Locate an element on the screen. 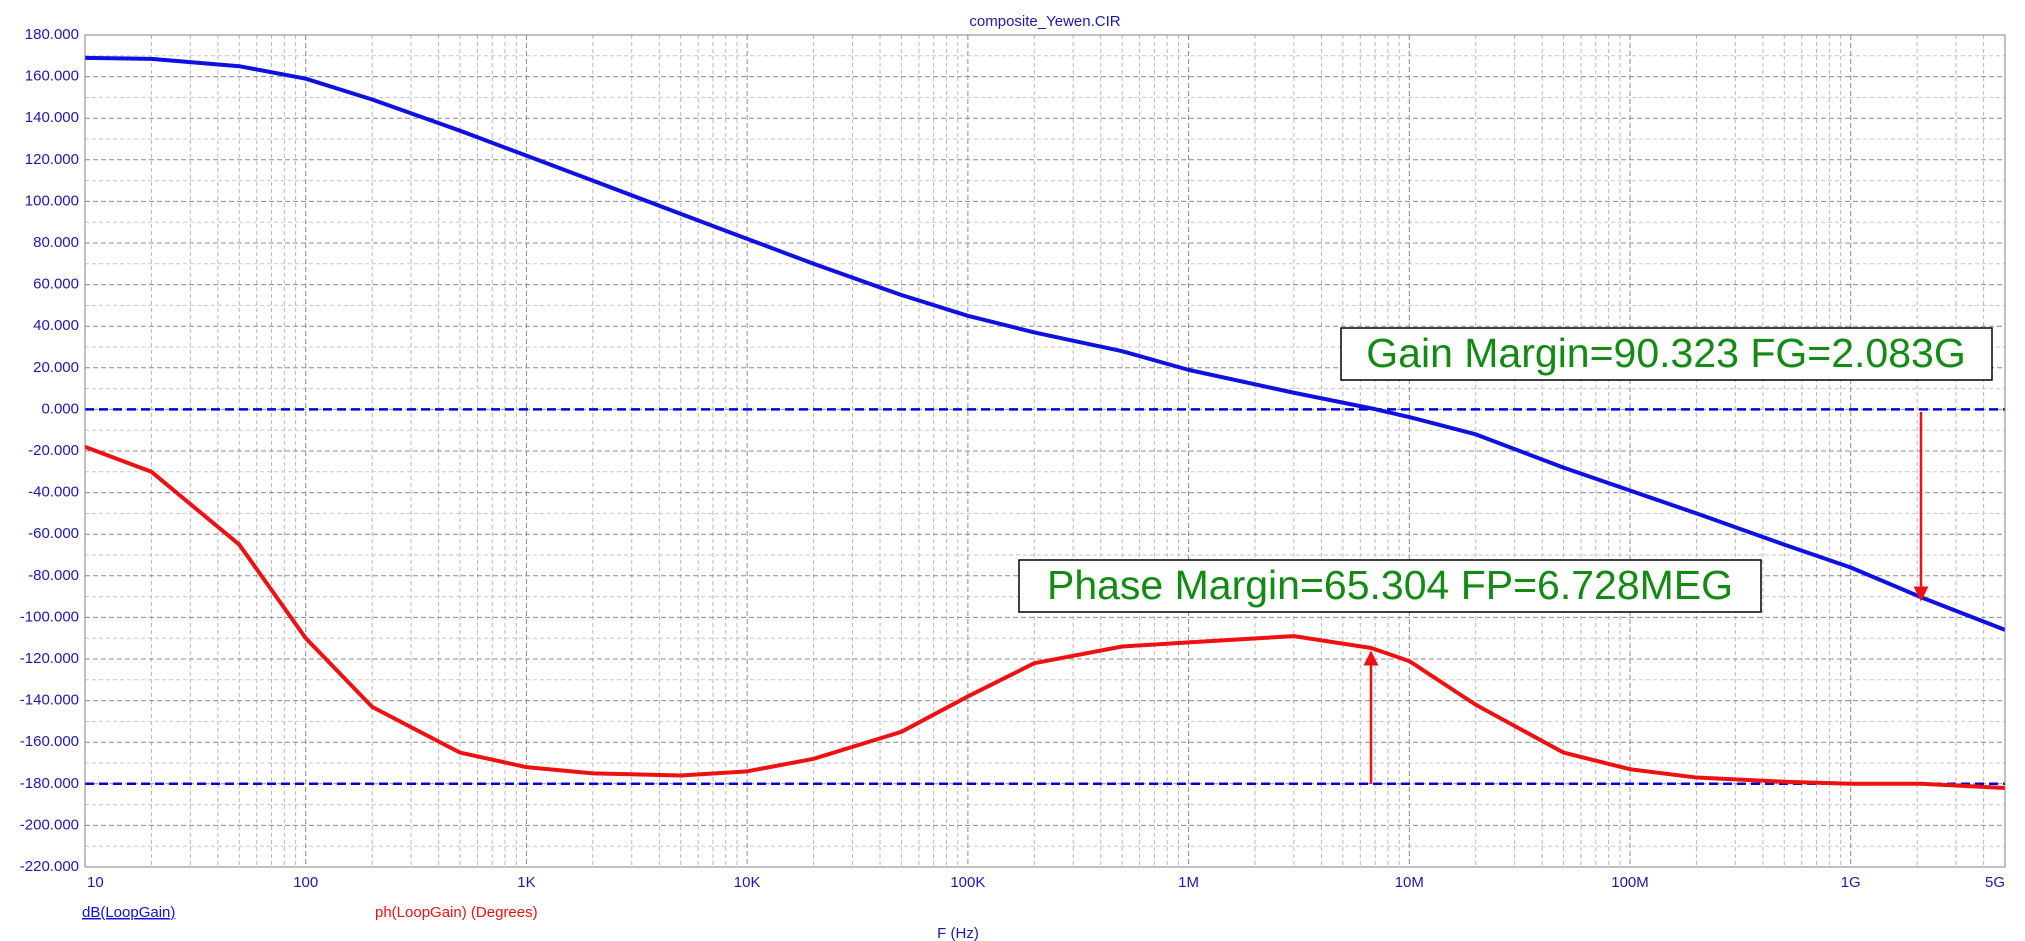  y-tick-label: 160.000 is located at coordinates (52, 76).